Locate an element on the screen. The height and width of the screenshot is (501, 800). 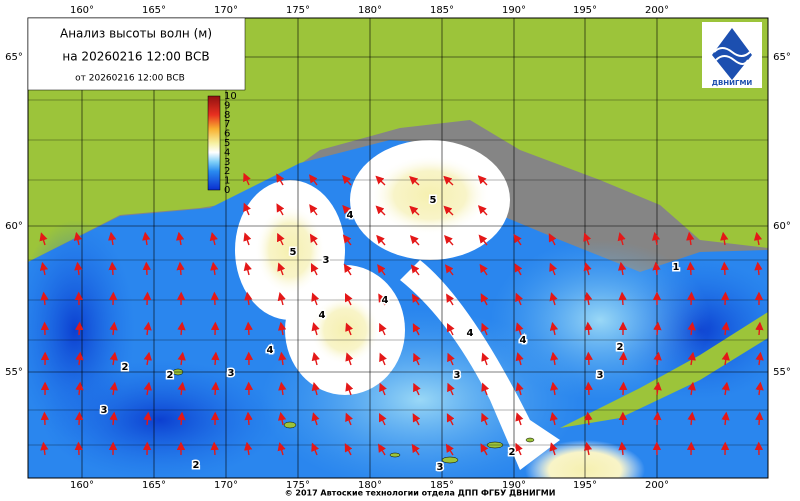
lon-label: 195° is located at coordinates (585, 485).